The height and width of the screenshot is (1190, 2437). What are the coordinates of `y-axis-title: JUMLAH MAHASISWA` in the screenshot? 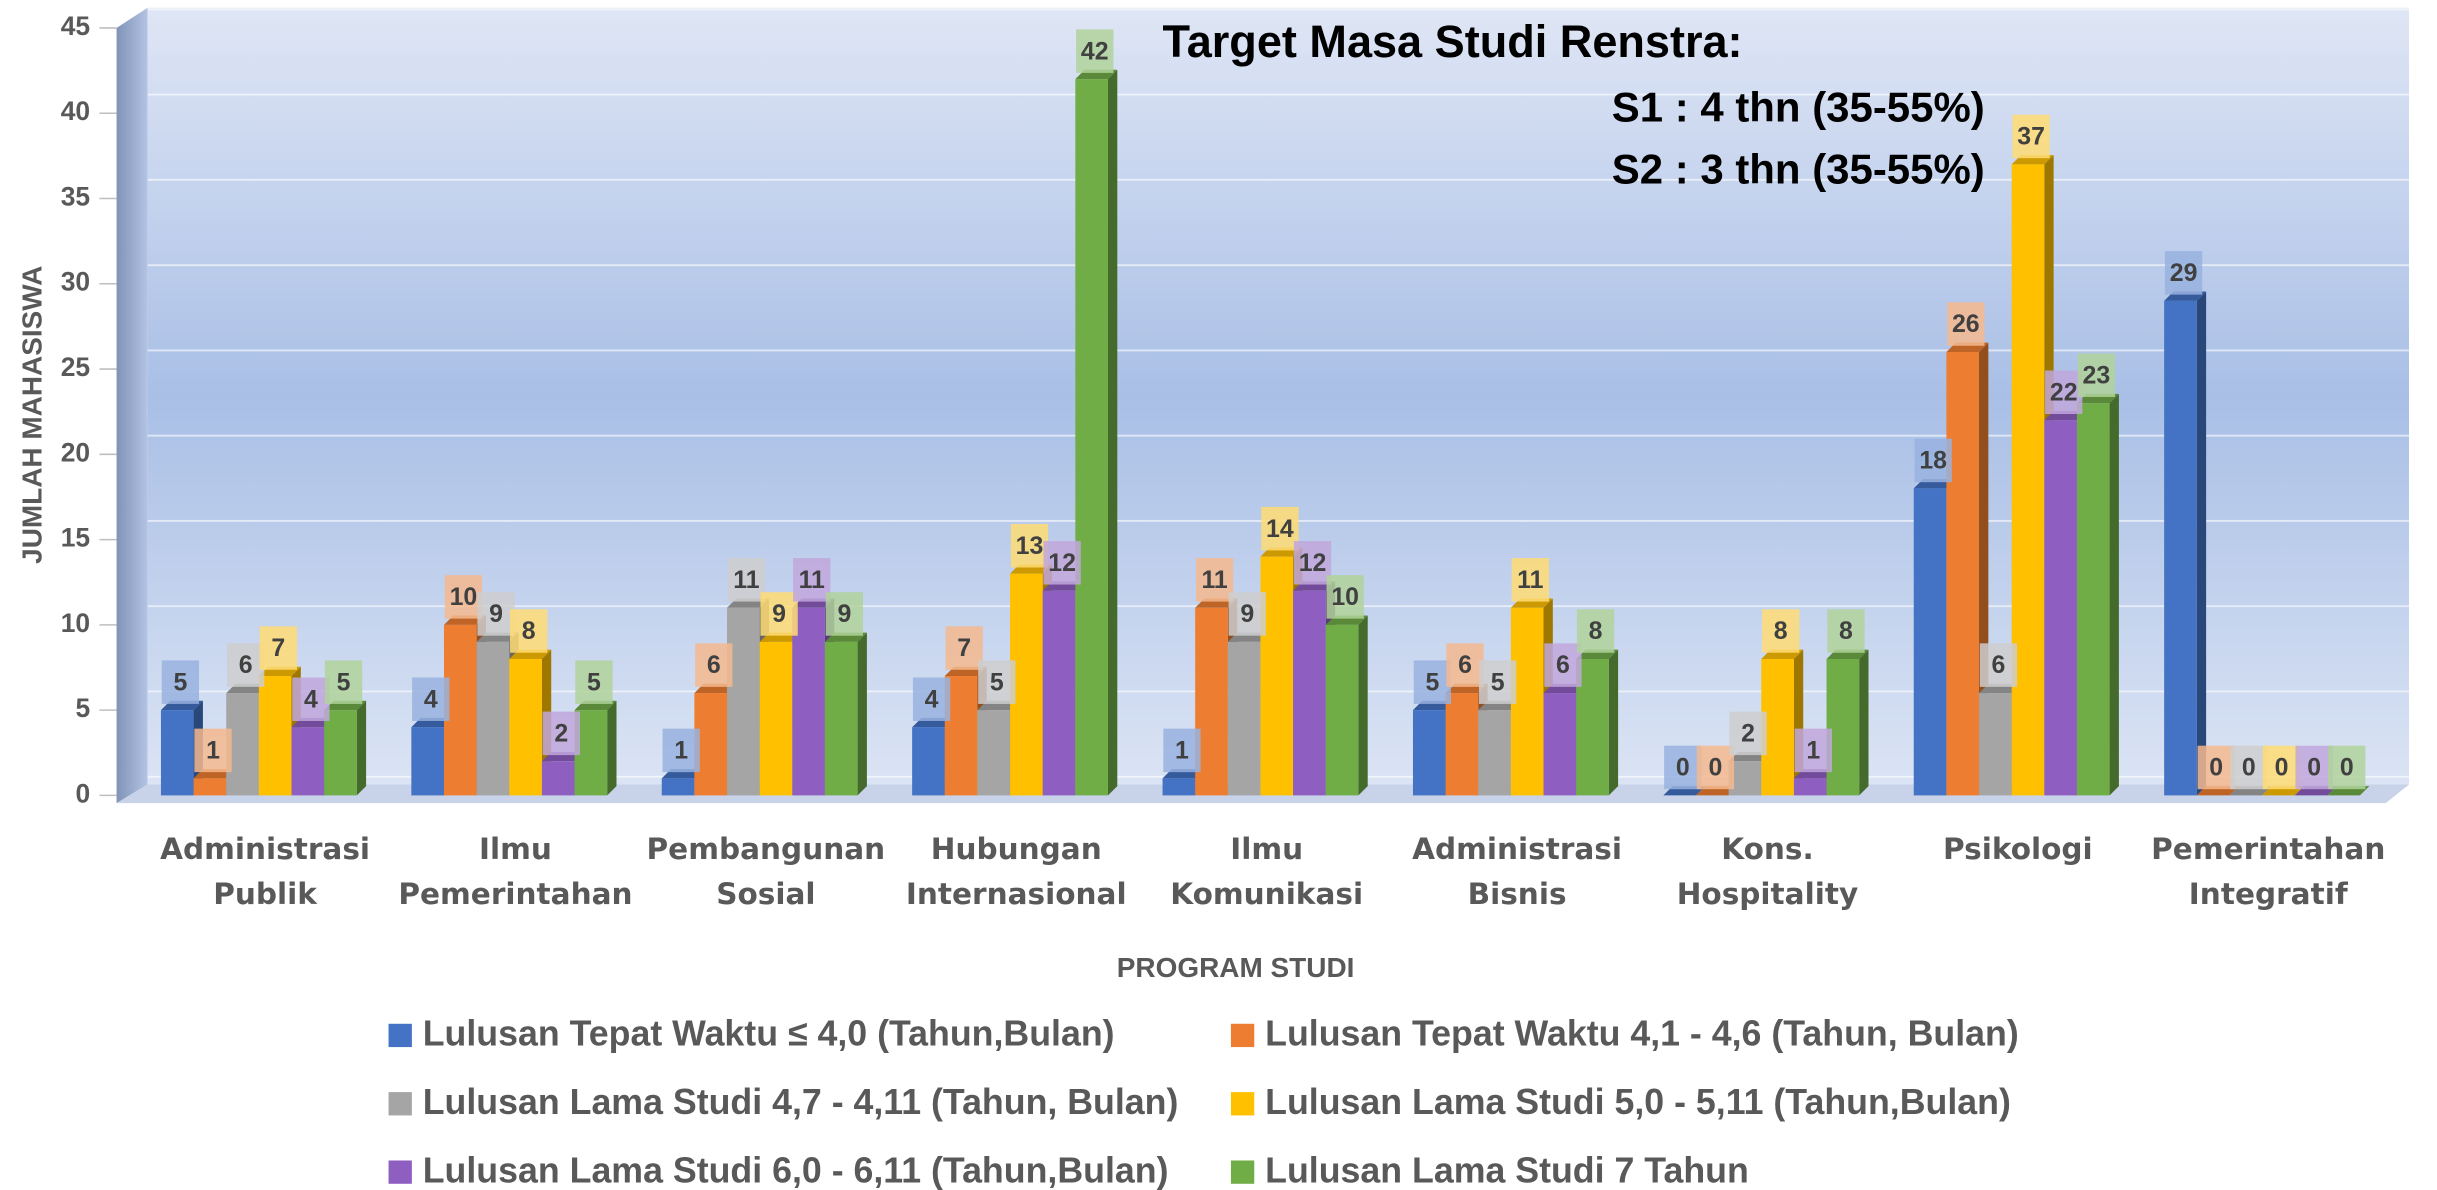 It's located at (32, 415).